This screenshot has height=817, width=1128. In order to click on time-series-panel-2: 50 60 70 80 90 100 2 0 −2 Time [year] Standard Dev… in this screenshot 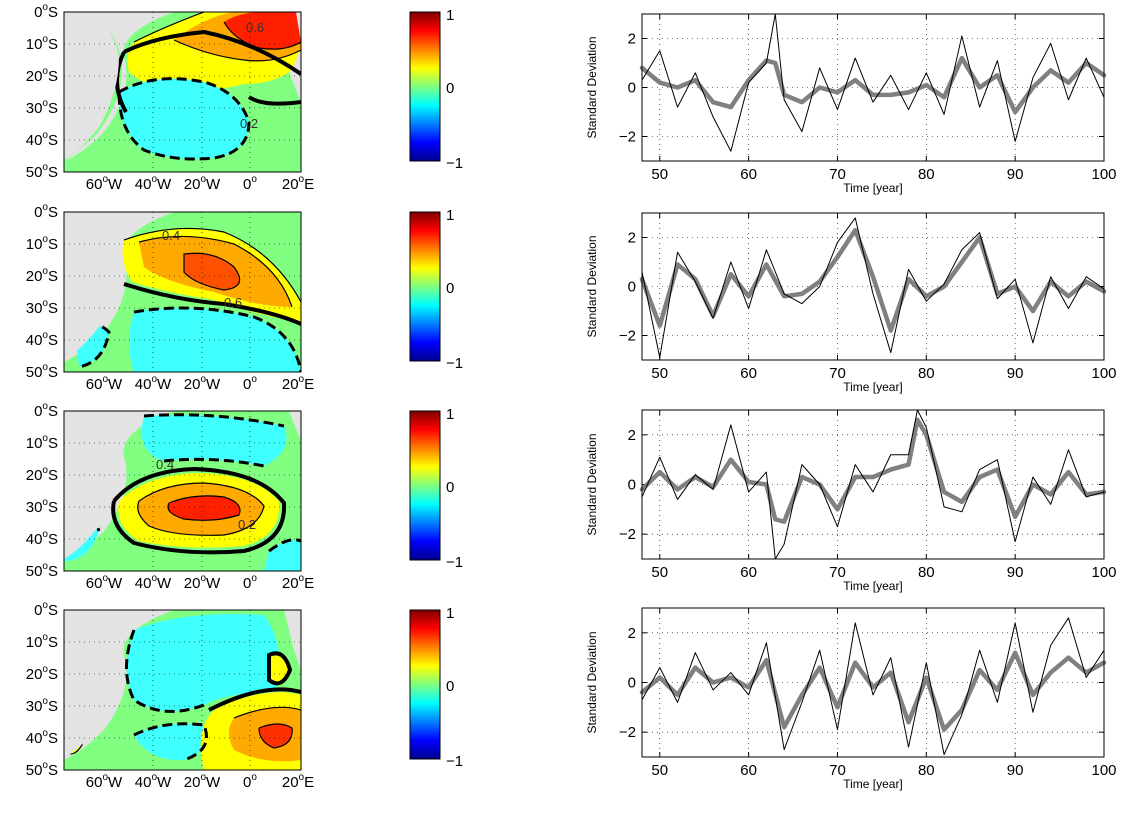, I will do `click(851, 303)`.